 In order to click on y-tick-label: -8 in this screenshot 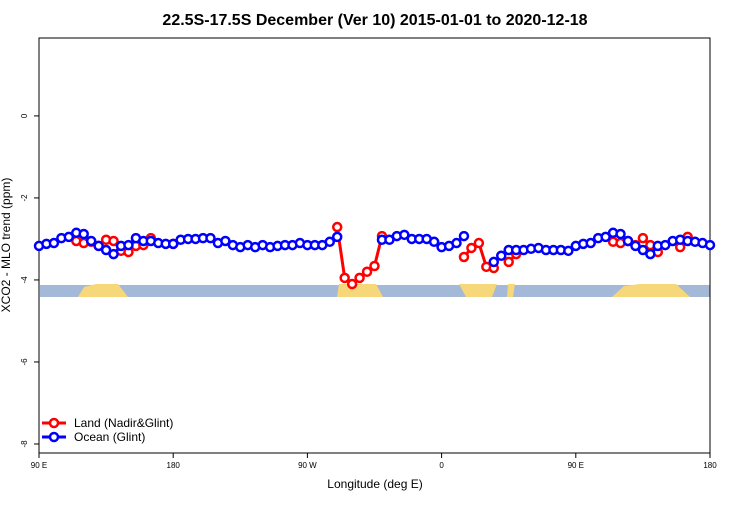, I will do `click(24, 444)`.